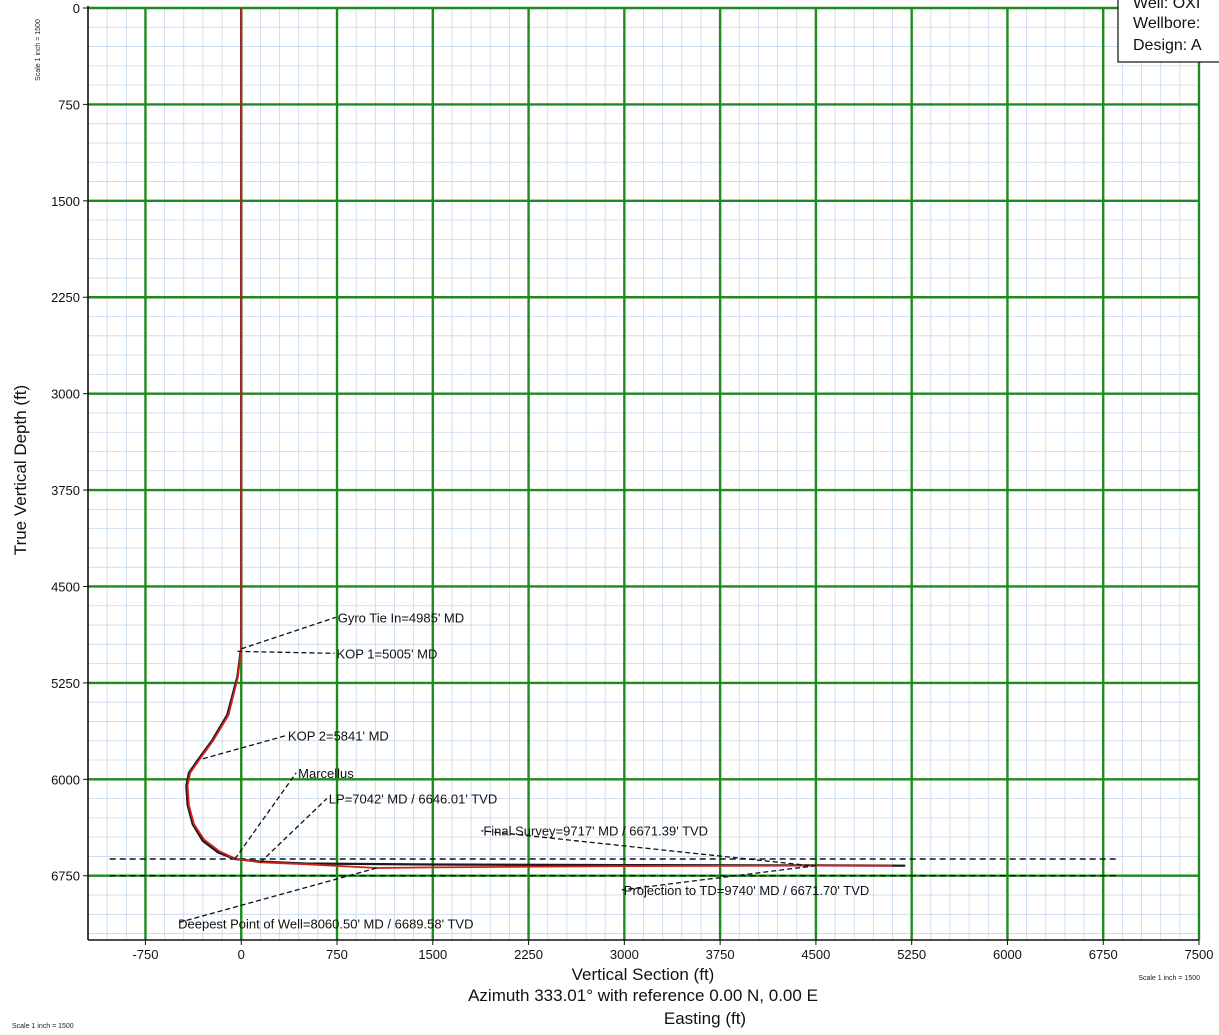 The image size is (1219, 1035). Describe the element at coordinates (69, 104) in the screenshot. I see `y-tick-label: 750` at that location.